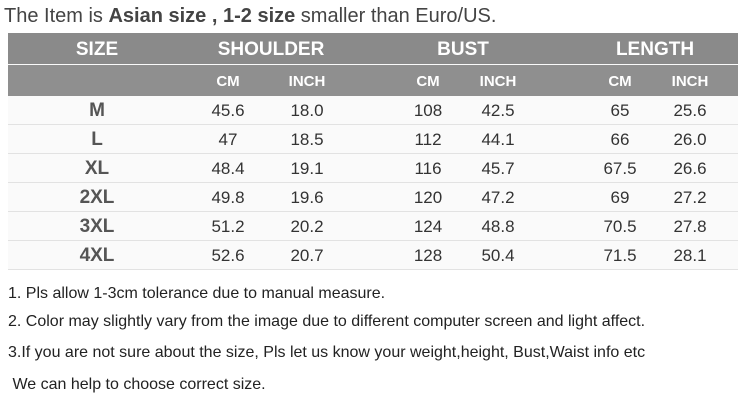  I want to click on measurement: 19.6, so click(307, 197).